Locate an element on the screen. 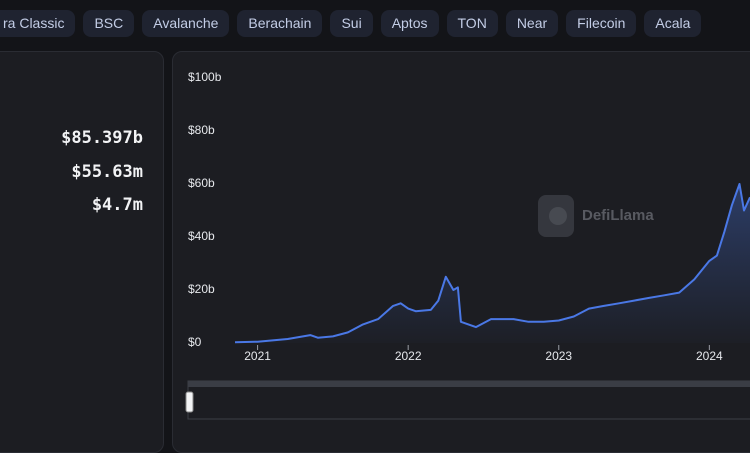 This screenshot has width=750, height=453. stat-value: $4.7m is located at coordinates (117, 205).